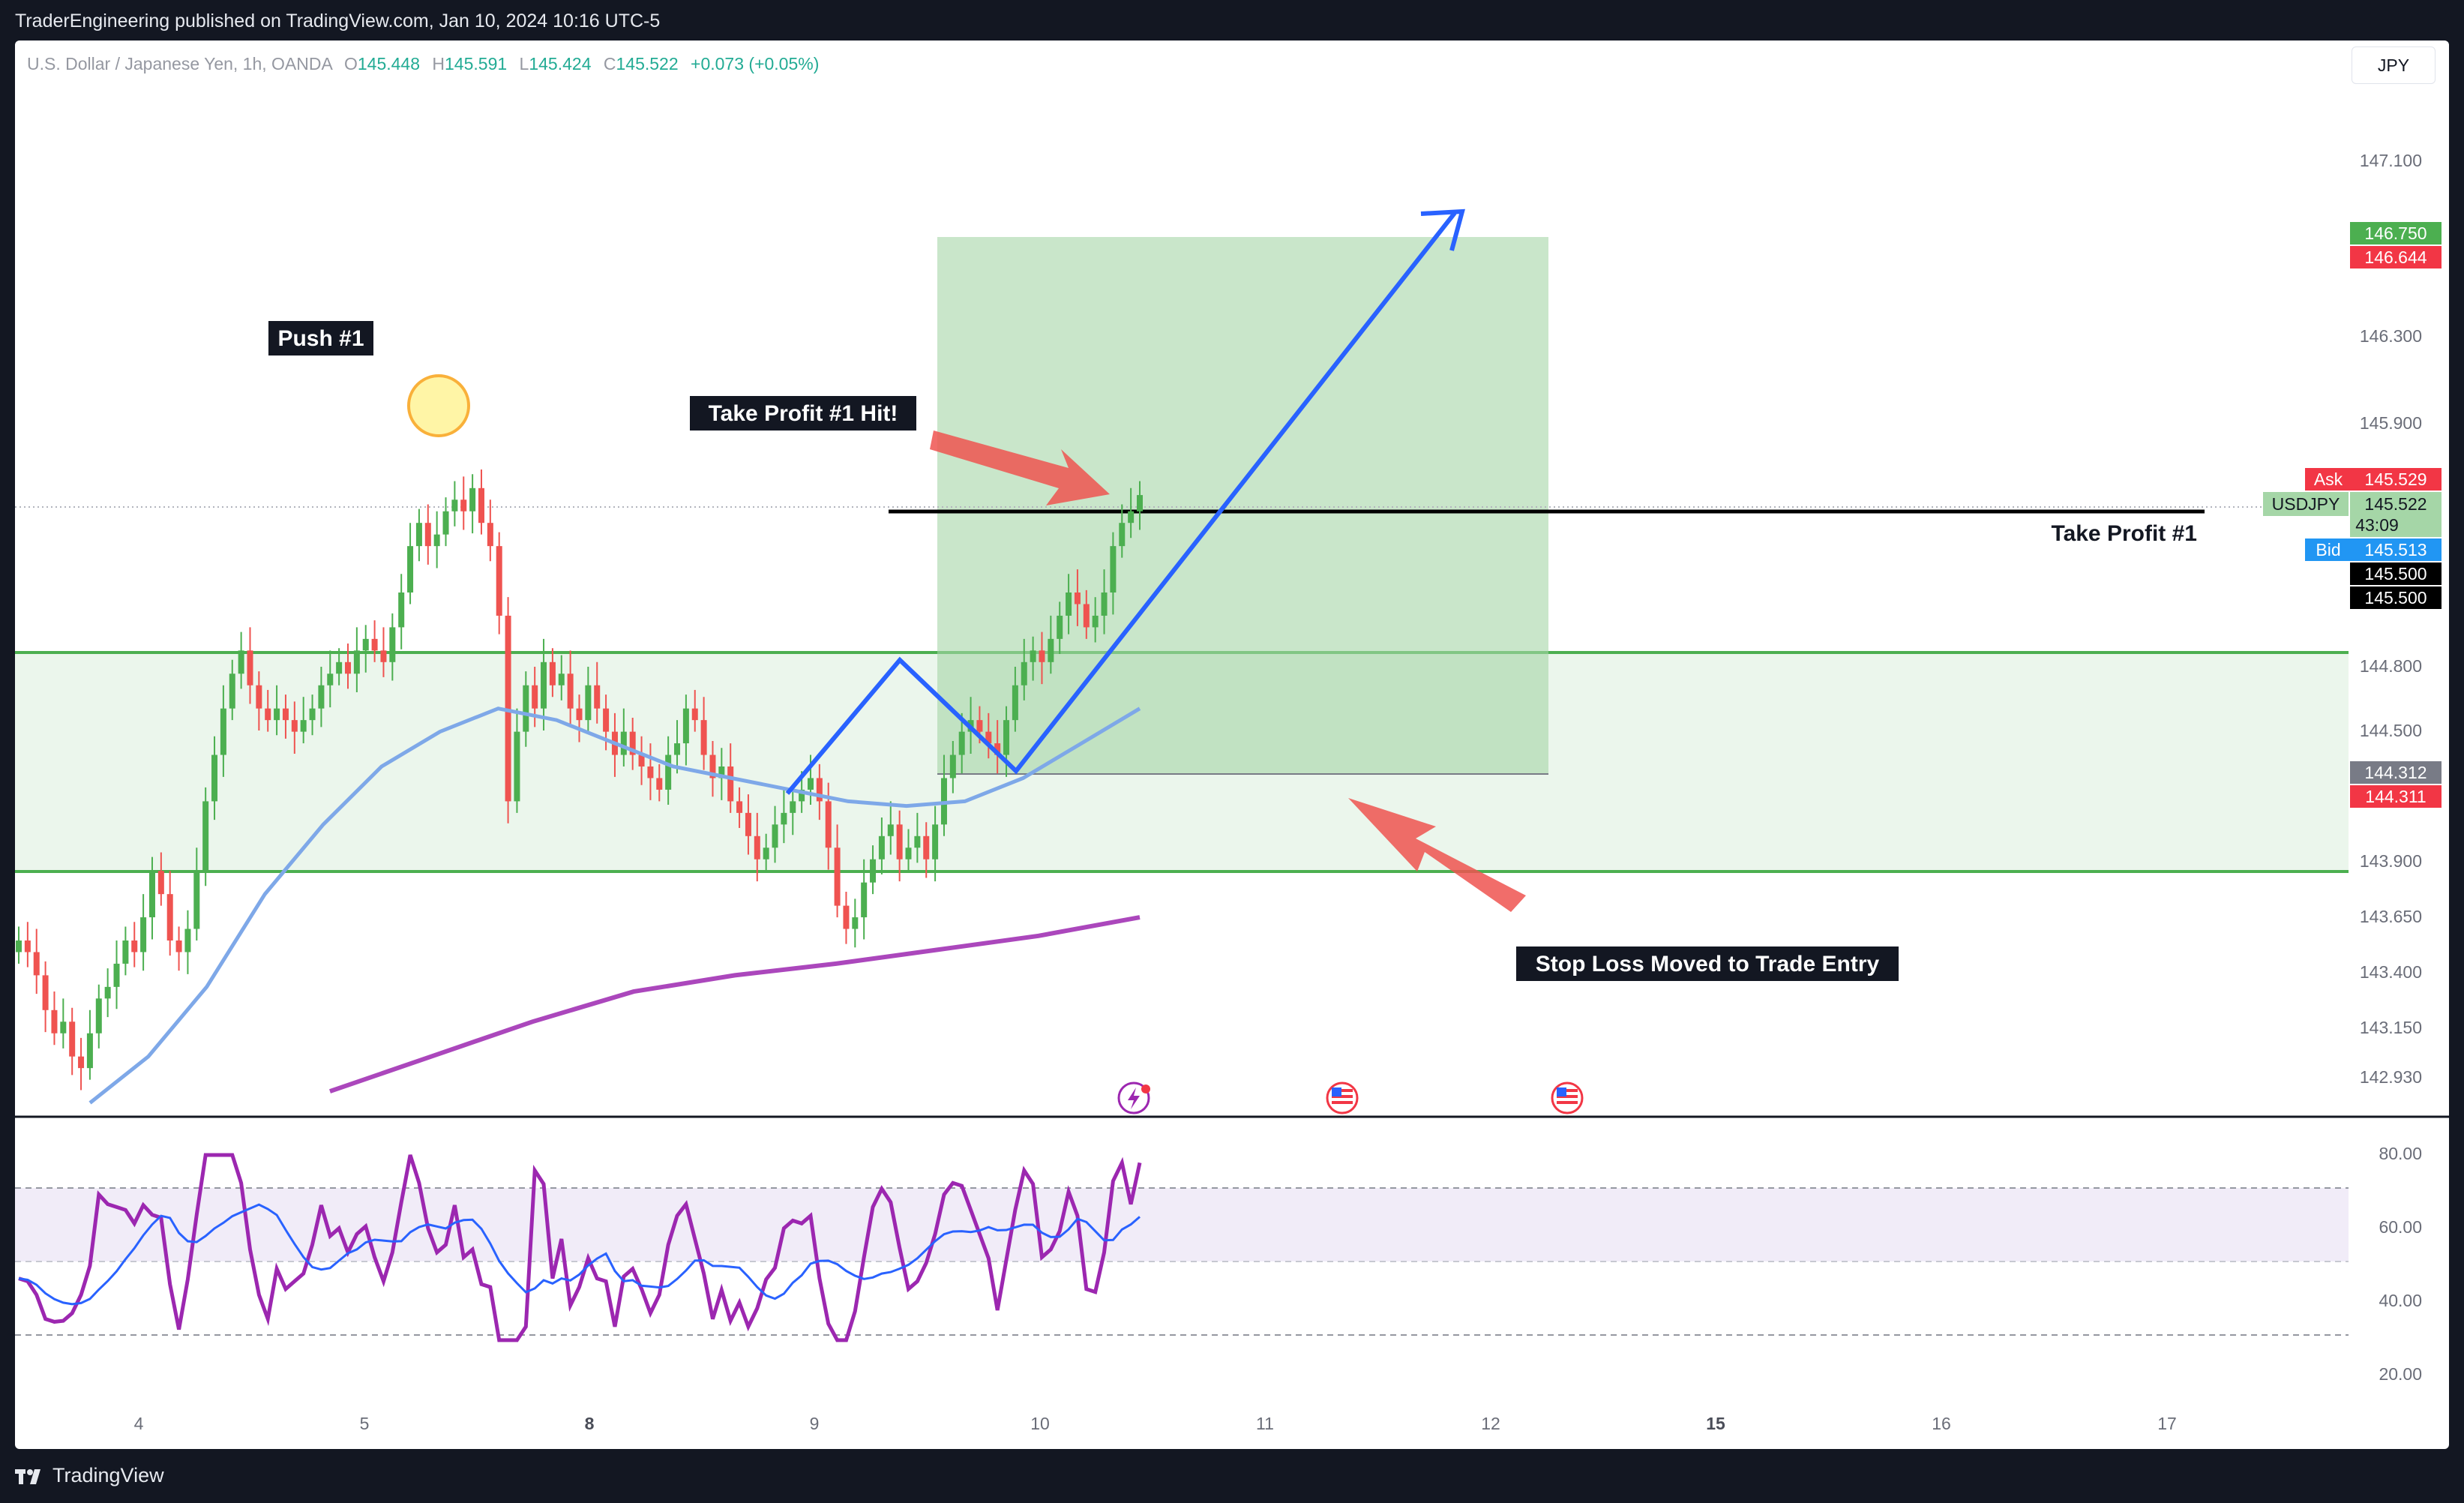 The image size is (2464, 1503). Describe the element at coordinates (2396, 772) in the screenshot. I see `entry-badge-bg` at that location.